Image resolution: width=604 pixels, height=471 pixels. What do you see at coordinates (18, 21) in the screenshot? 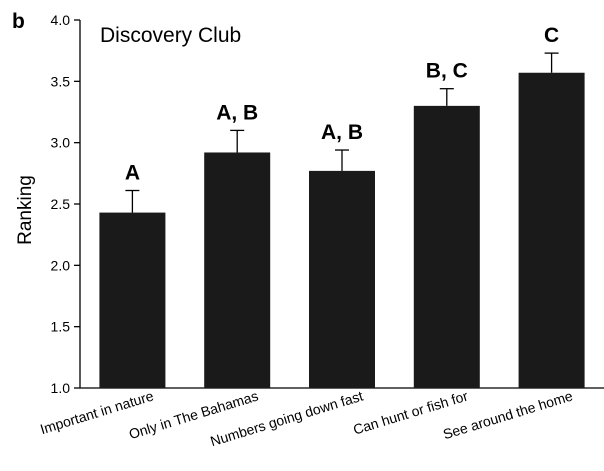
I see `panel-label: b` at bounding box center [18, 21].